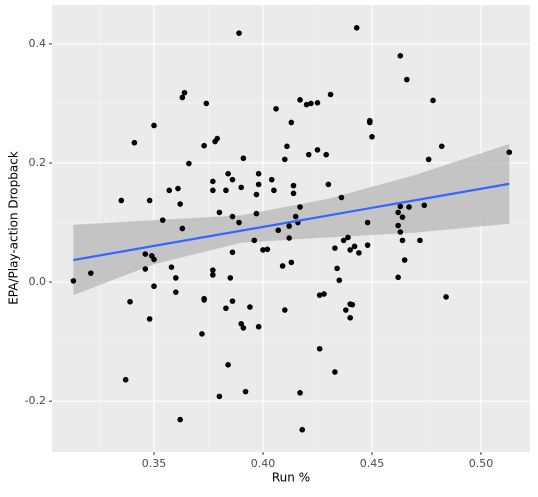 Image resolution: width=538 pixels, height=497 pixels. I want to click on y-axis-title: EPA/Play-action Dropback, so click(14, 228).